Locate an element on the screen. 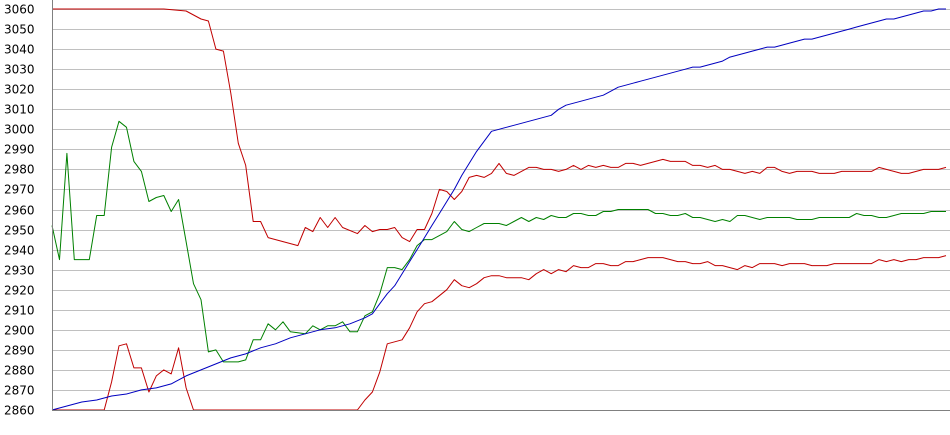  y-tick-label: 2960 is located at coordinates (19, 211).